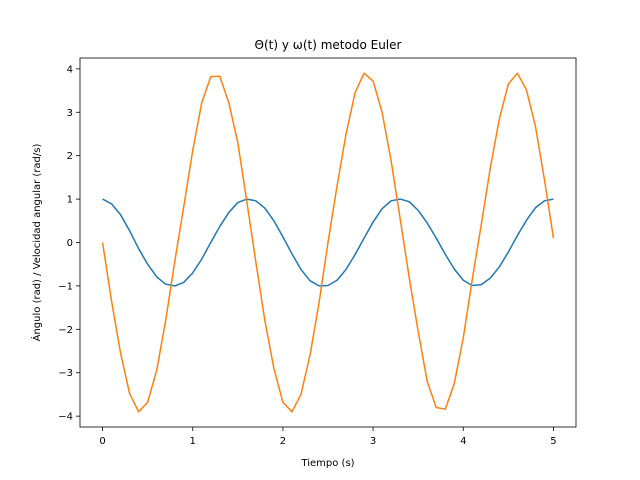 This screenshot has height=480, width=640. What do you see at coordinates (328, 437) in the screenshot?
I see `x-axis: 0 1 2 3 4 5` at bounding box center [328, 437].